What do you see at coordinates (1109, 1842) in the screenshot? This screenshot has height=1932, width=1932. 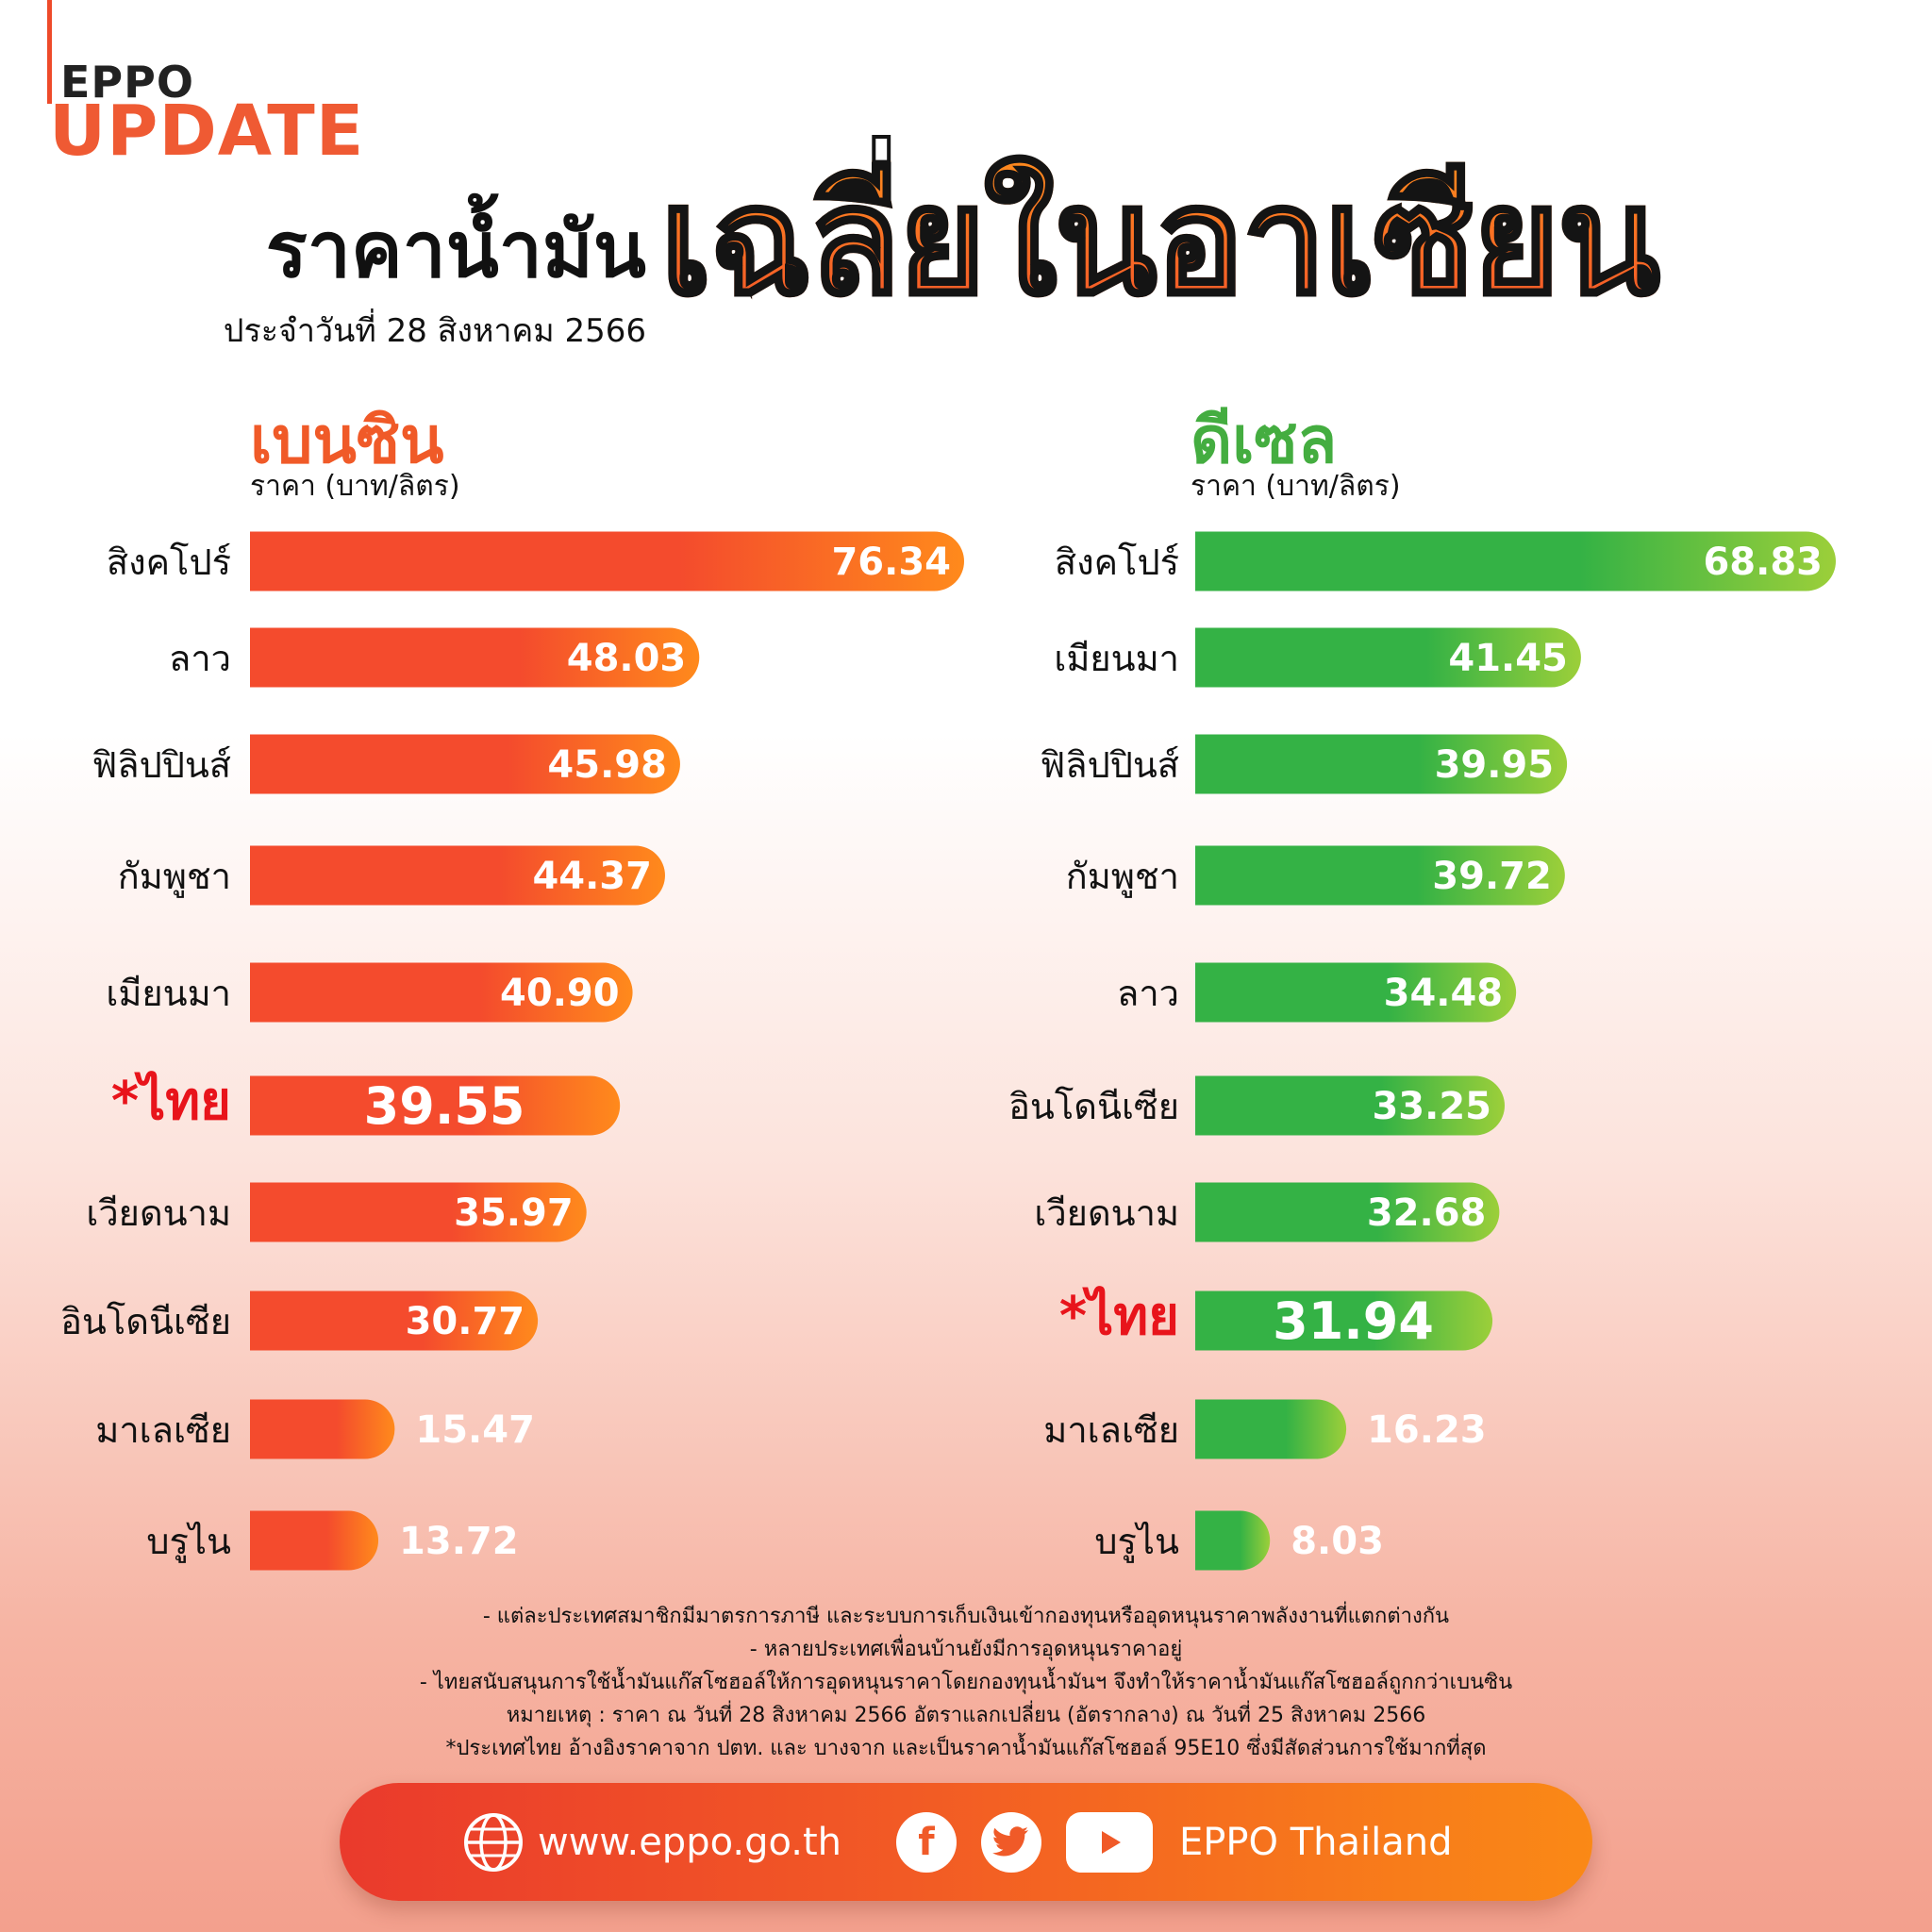 I see `youtube-icon` at bounding box center [1109, 1842].